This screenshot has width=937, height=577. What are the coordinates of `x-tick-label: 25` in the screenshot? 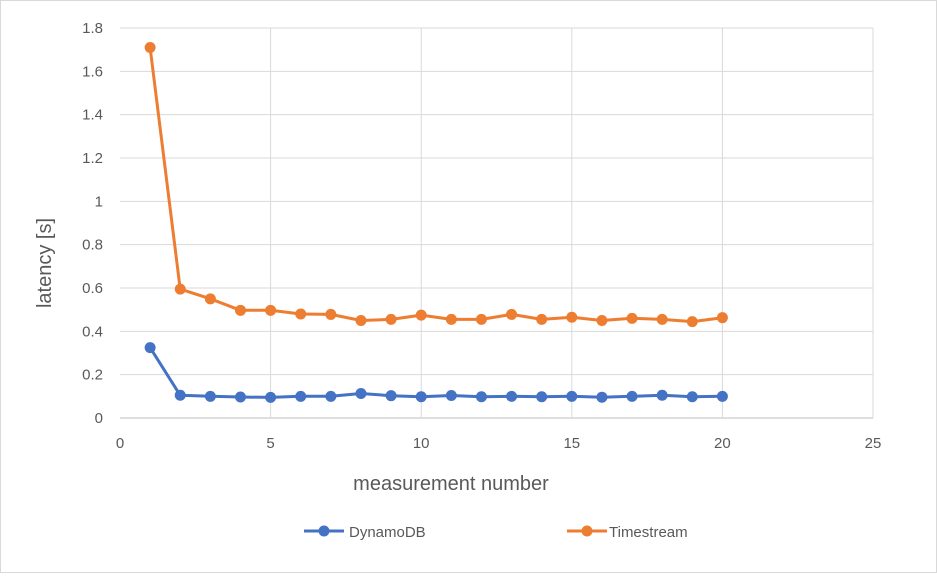 It's located at (873, 443).